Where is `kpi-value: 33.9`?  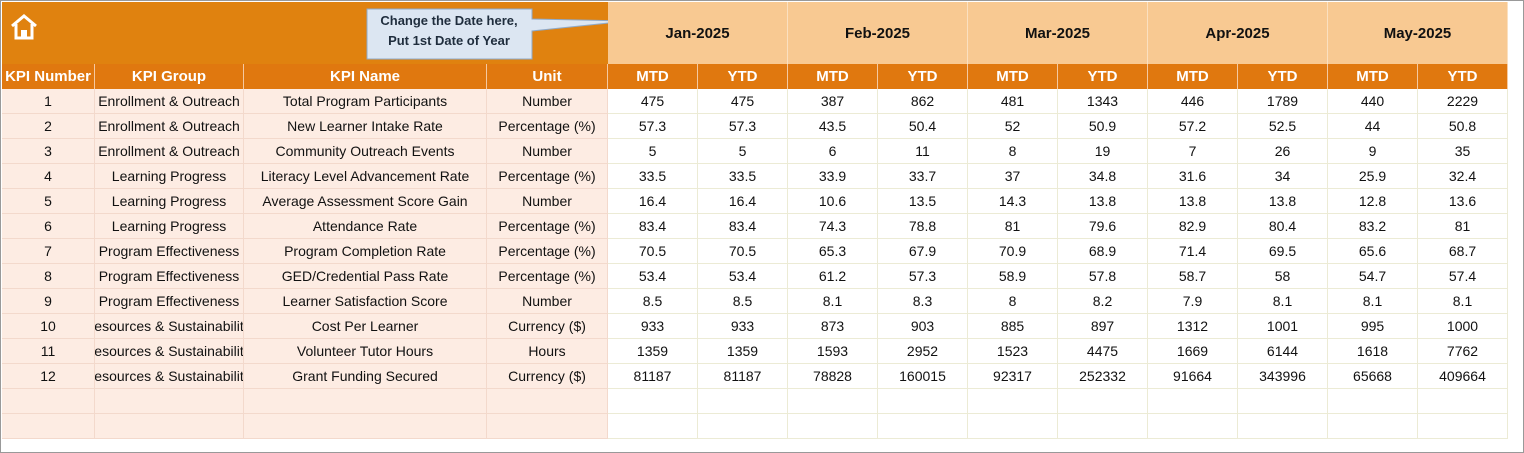 kpi-value: 33.9 is located at coordinates (833, 176).